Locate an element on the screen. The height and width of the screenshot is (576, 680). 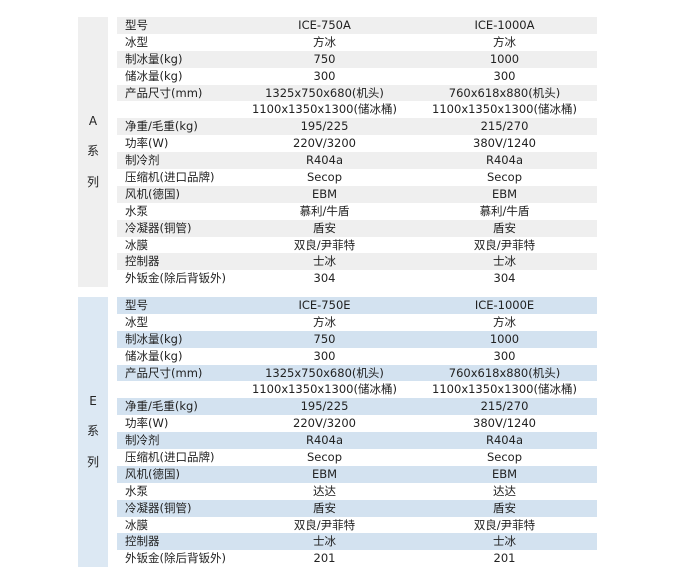
series-label: E 系列 is located at coordinates (93, 432).